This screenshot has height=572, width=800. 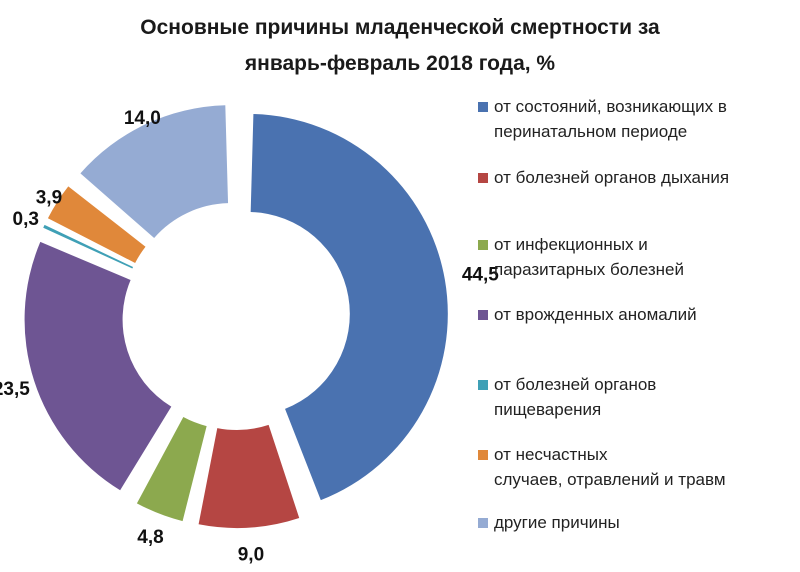 What do you see at coordinates (142, 118) in the screenshot?
I see `data-label-other: 14,0` at bounding box center [142, 118].